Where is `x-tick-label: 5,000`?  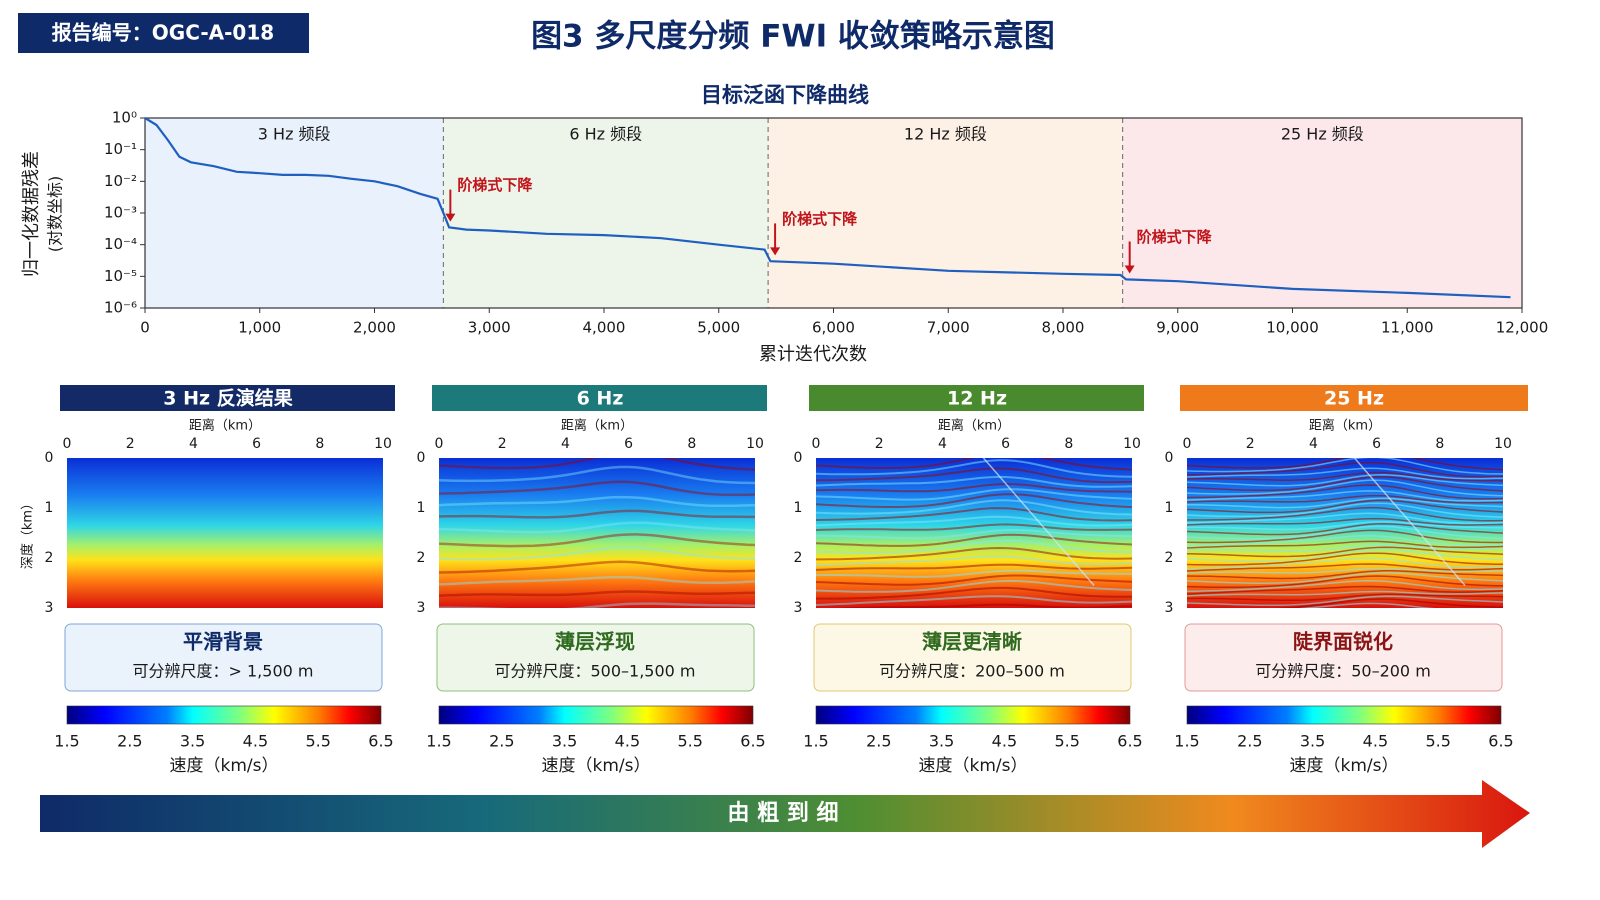 x-tick-label: 5,000 is located at coordinates (718, 328).